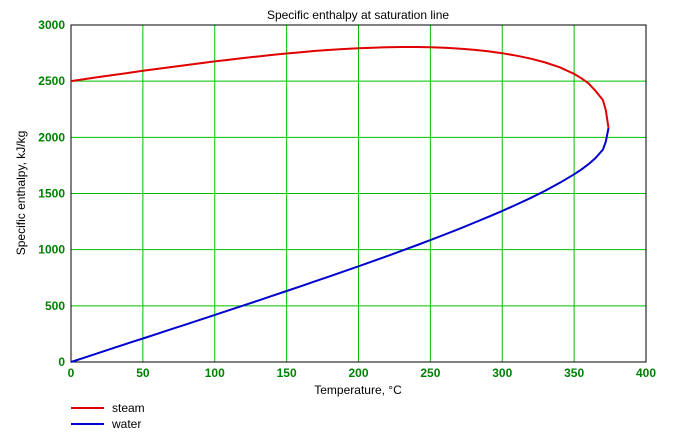 The height and width of the screenshot is (438, 675). What do you see at coordinates (502, 373) in the screenshot?
I see `x-tick-label: 300` at bounding box center [502, 373].